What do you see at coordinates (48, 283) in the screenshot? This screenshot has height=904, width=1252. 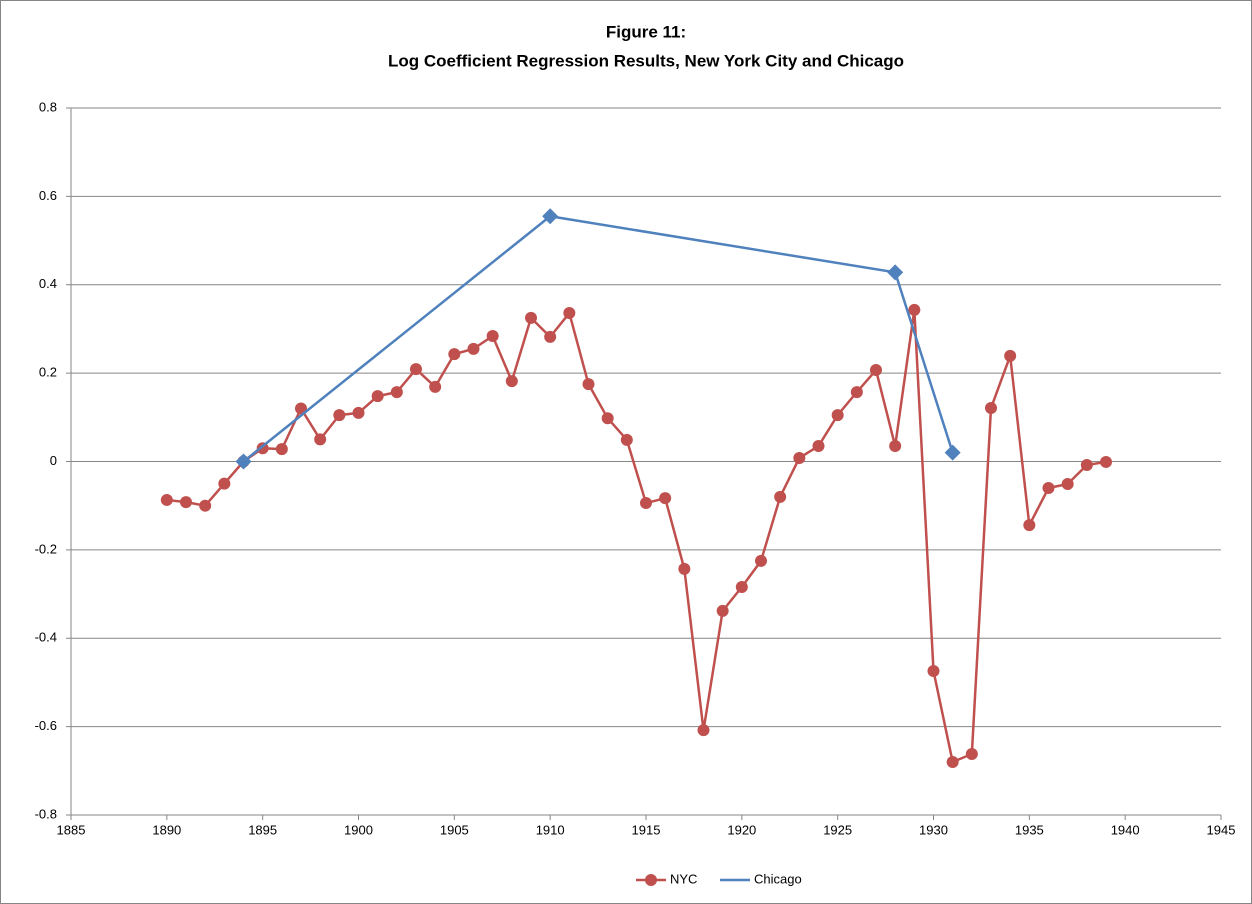 I see `y-tick-label: 0.4` at bounding box center [48, 283].